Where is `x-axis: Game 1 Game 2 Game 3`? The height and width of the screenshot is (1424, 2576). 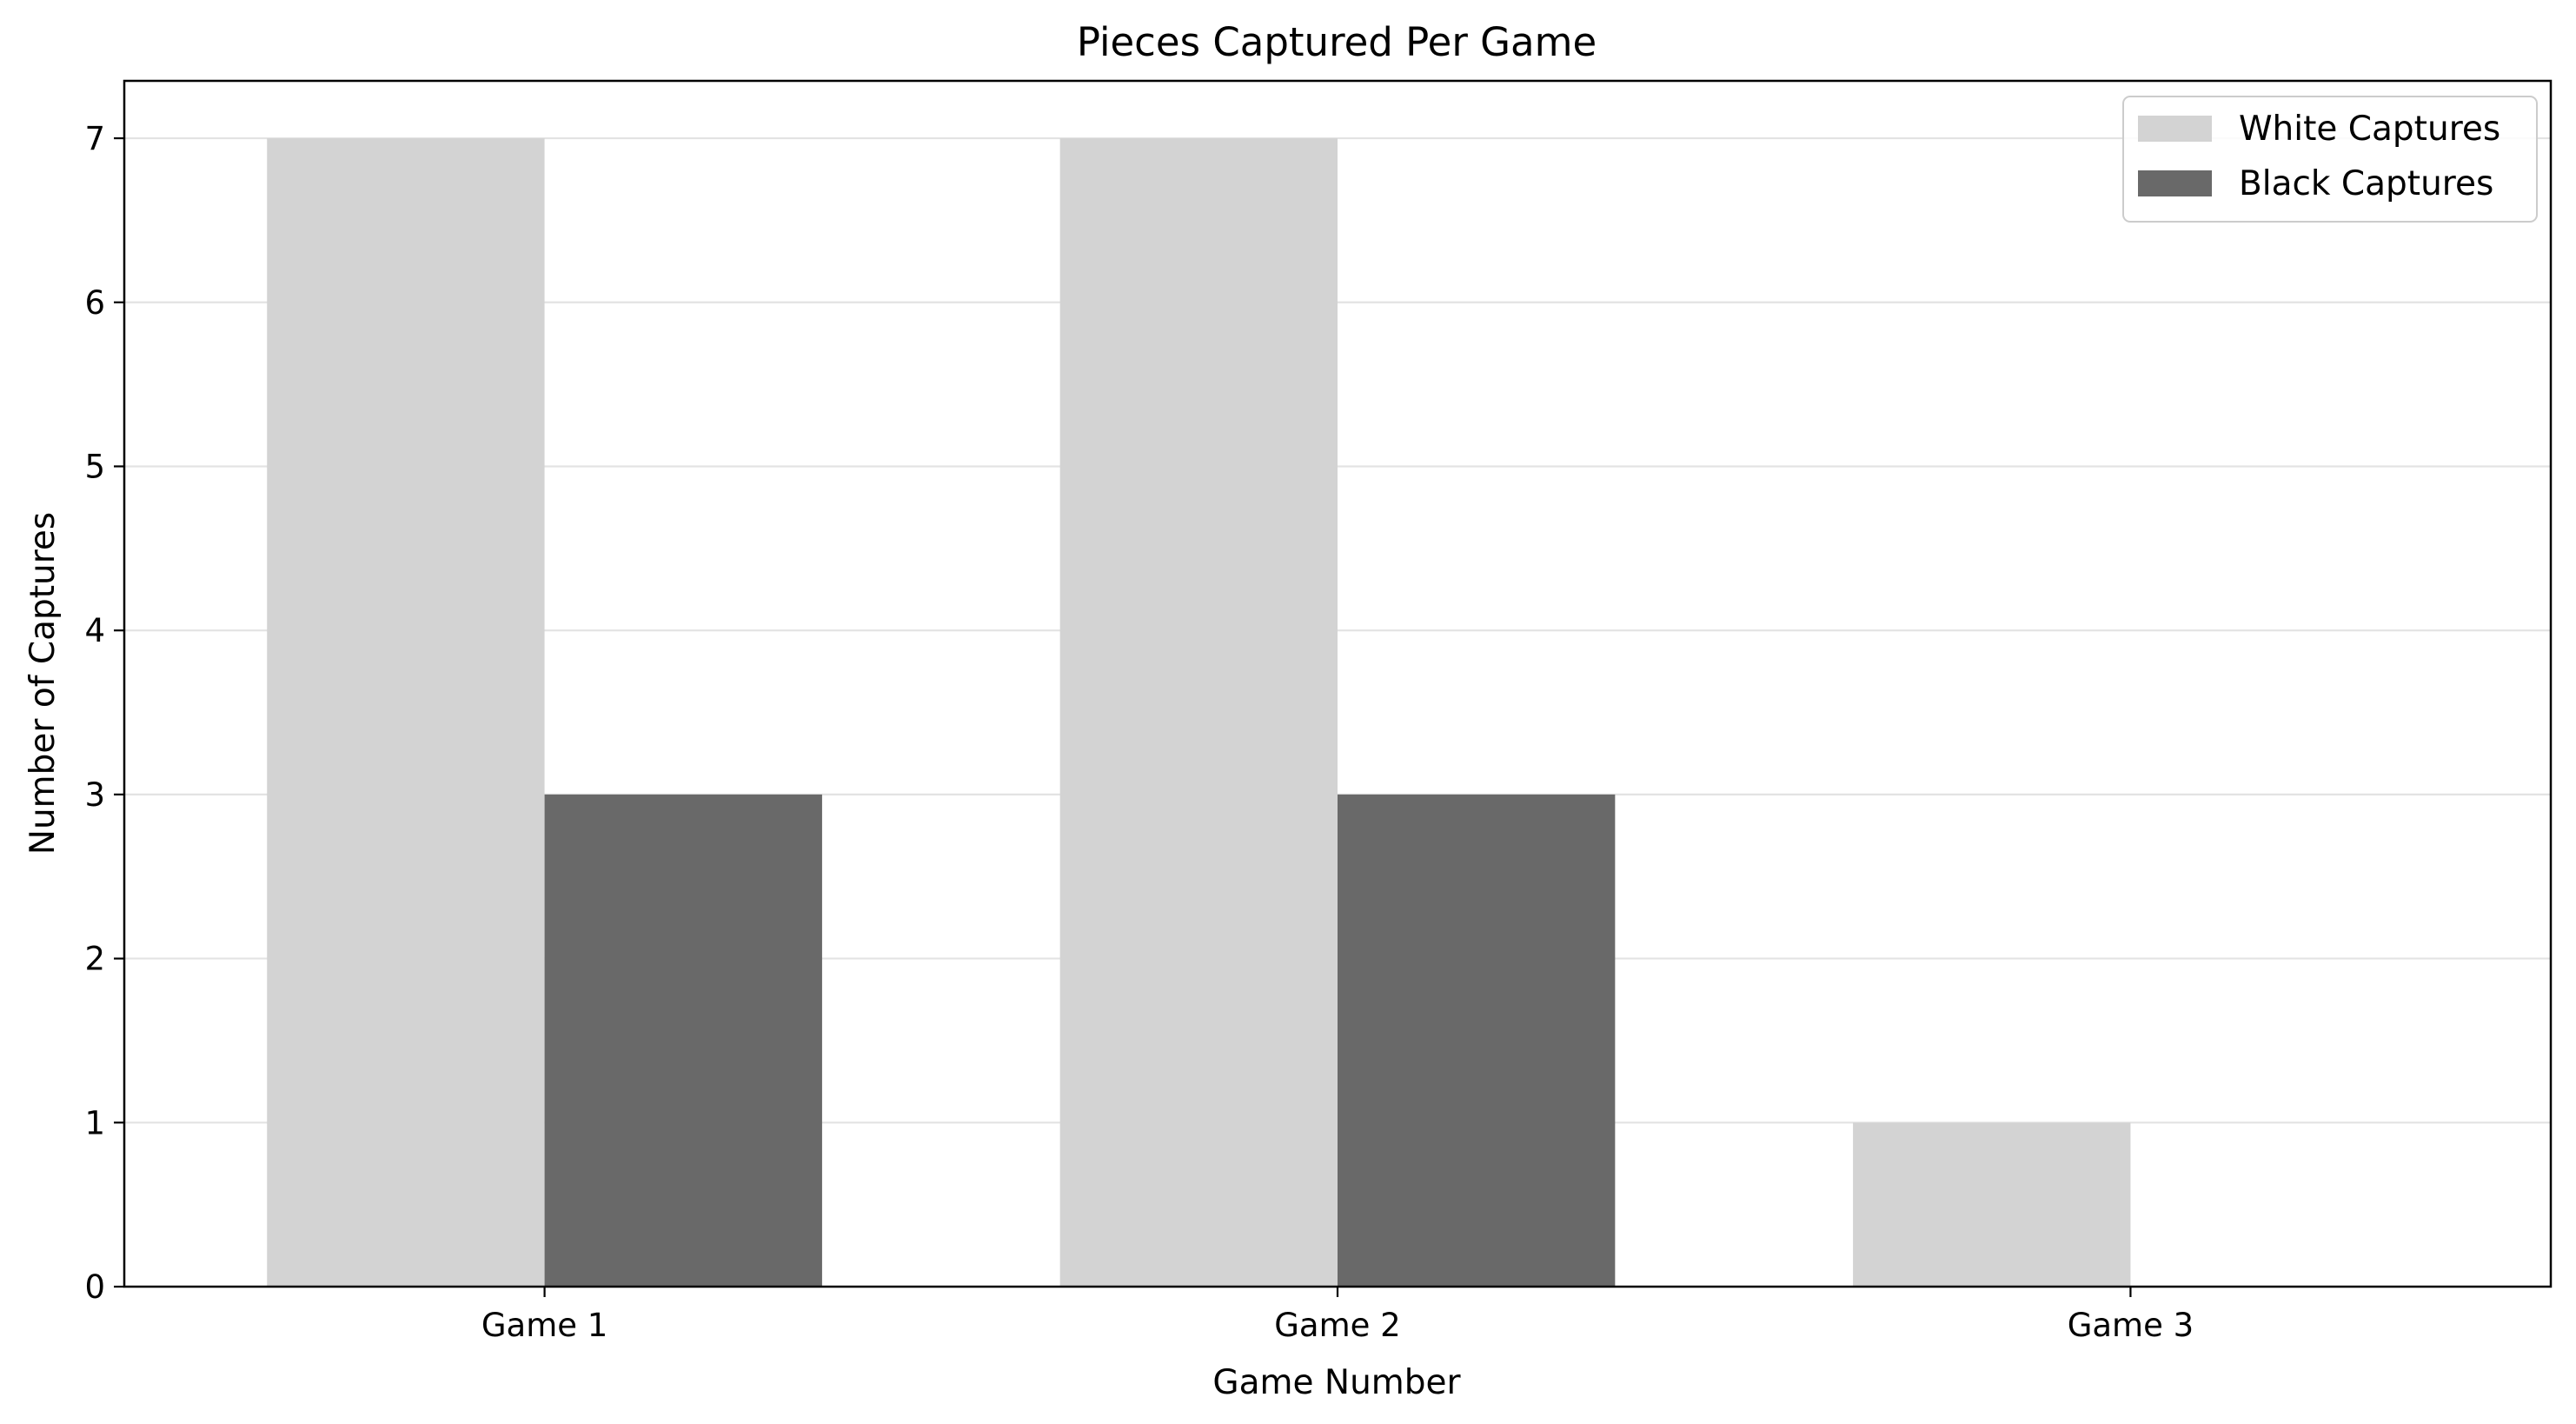
x-axis: Game 1 Game 2 Game 3 is located at coordinates (1337, 1315).